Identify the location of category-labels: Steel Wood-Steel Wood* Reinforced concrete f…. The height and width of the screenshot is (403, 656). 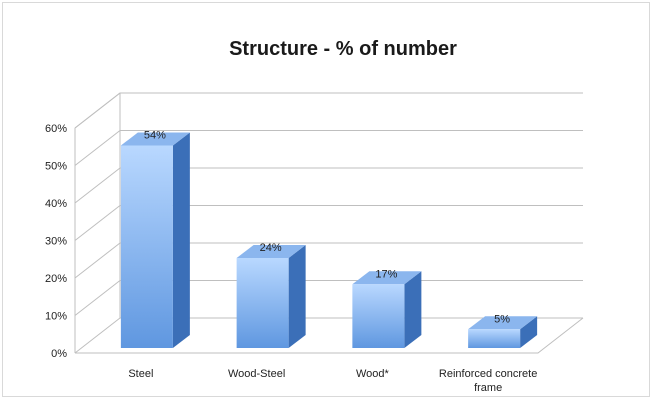
(332, 381).